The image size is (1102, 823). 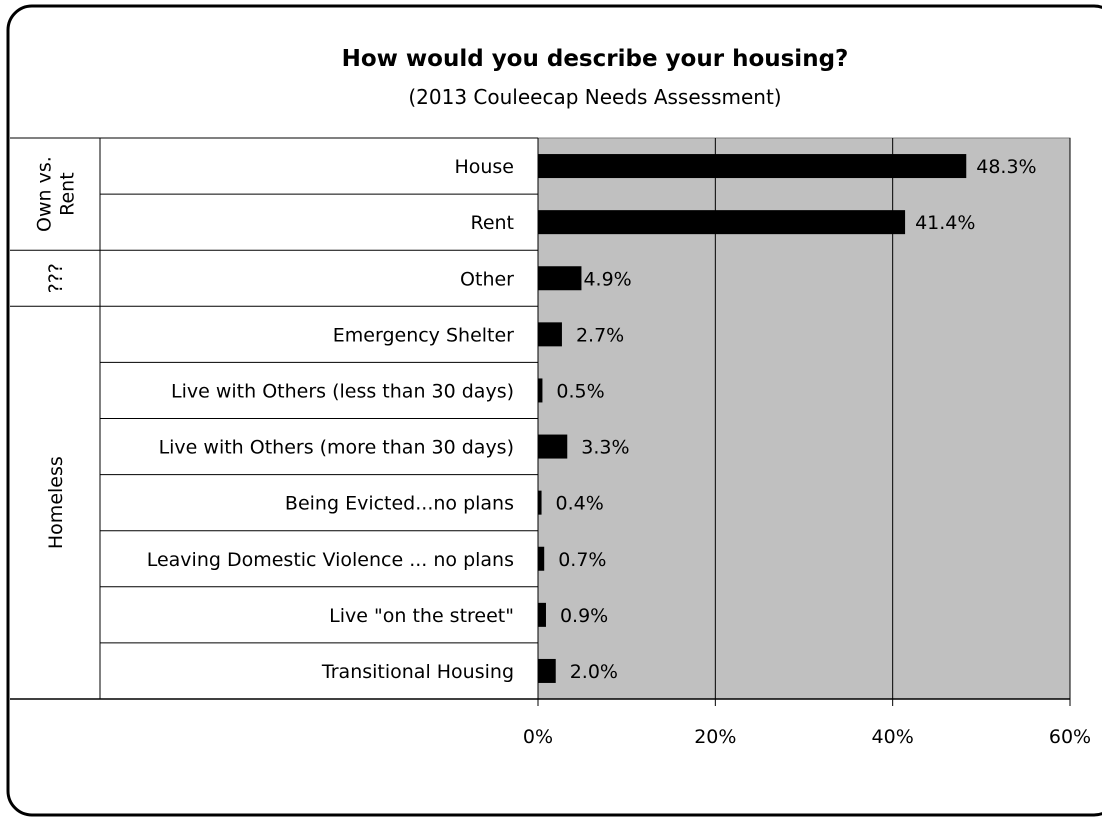 What do you see at coordinates (538, 737) in the screenshot?
I see `x-tick-label: 0%` at bounding box center [538, 737].